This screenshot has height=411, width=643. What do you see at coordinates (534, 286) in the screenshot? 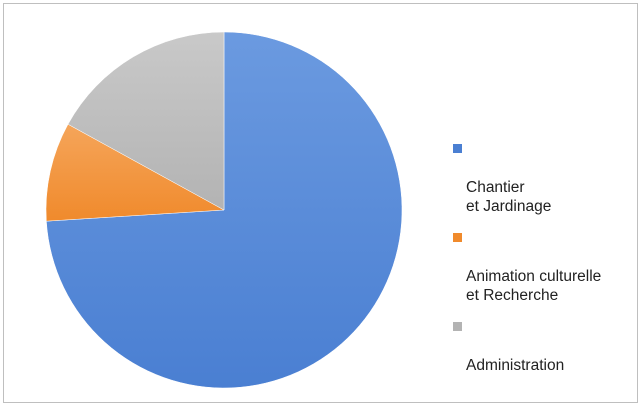
I see `legend-label-animation: Animation culturelle et Recherche` at bounding box center [534, 286].